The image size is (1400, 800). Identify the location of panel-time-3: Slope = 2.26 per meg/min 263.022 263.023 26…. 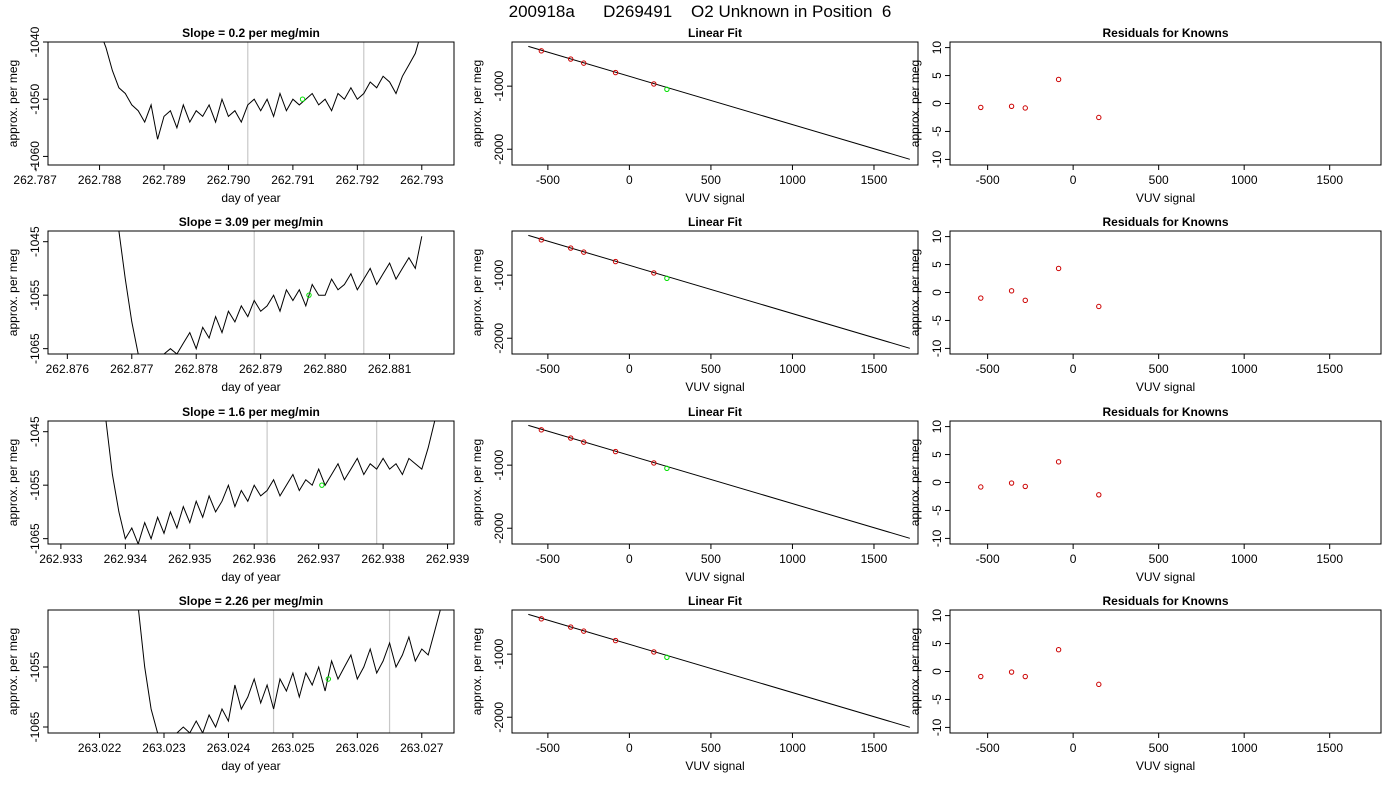
(230, 683).